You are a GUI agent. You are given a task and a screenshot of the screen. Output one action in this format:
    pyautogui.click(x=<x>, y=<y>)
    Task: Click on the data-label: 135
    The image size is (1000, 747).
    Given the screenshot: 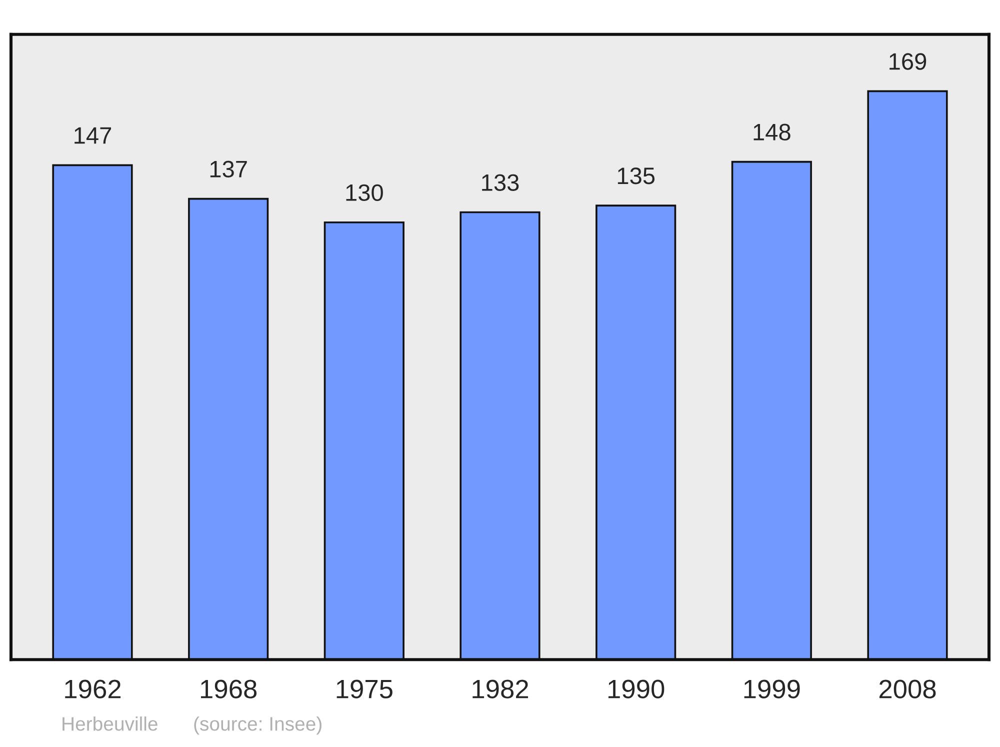 What is the action you would take?
    pyautogui.click(x=636, y=176)
    